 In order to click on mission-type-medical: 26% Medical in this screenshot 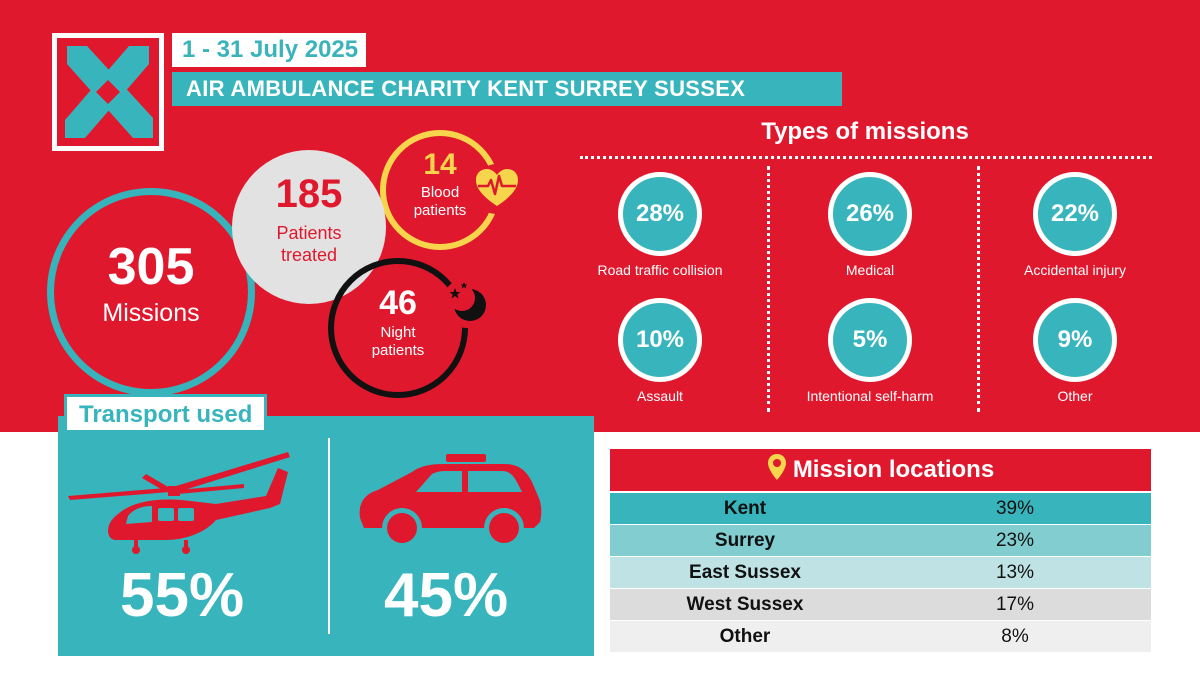, I will do `click(870, 225)`.